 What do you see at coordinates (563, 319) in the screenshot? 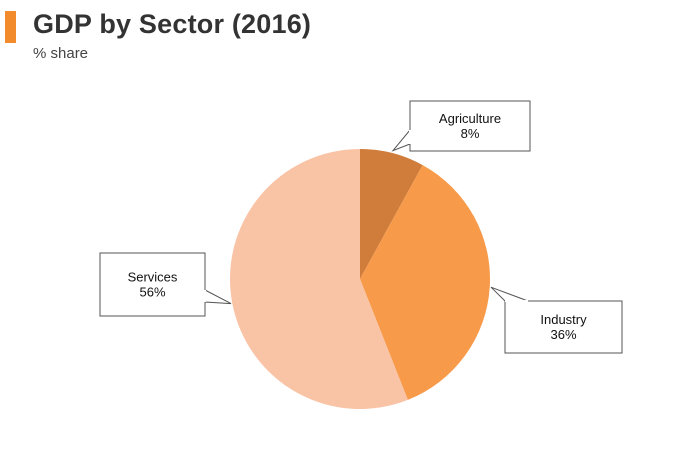
I see `callout-label-industry: Industry` at bounding box center [563, 319].